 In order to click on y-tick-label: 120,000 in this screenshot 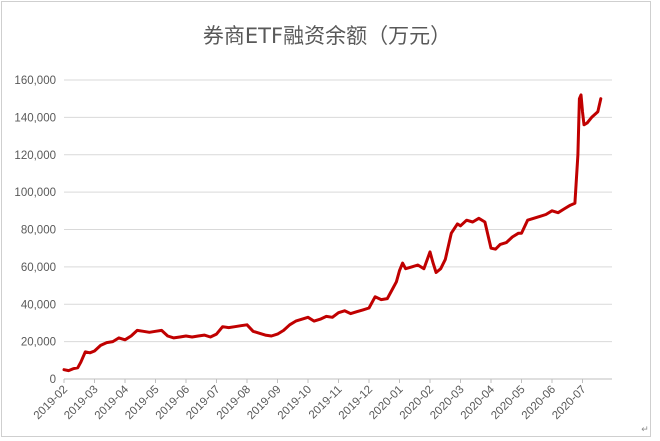, I will do `click(35, 156)`.